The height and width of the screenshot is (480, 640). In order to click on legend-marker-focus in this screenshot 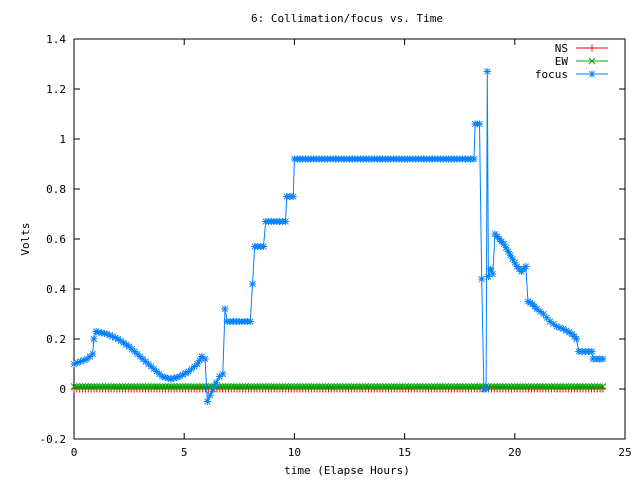, I will do `click(592, 74)`.